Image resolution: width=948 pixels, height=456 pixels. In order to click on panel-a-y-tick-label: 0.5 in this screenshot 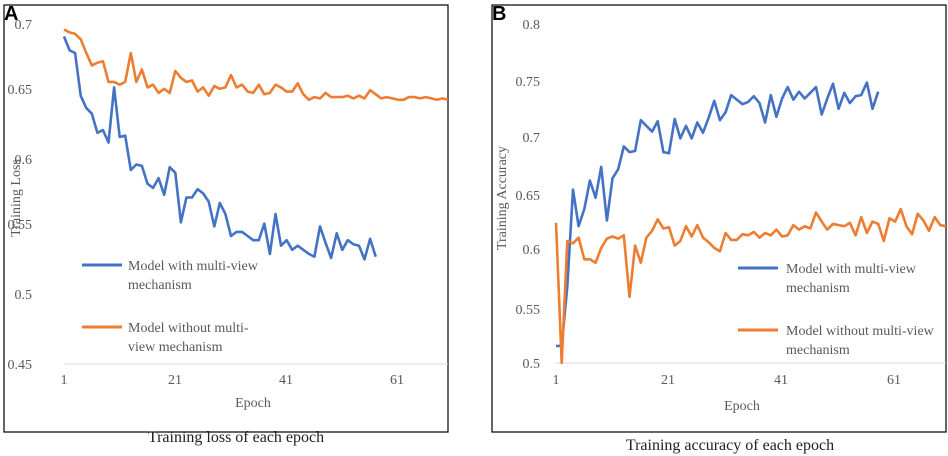, I will do `click(24, 295)`.